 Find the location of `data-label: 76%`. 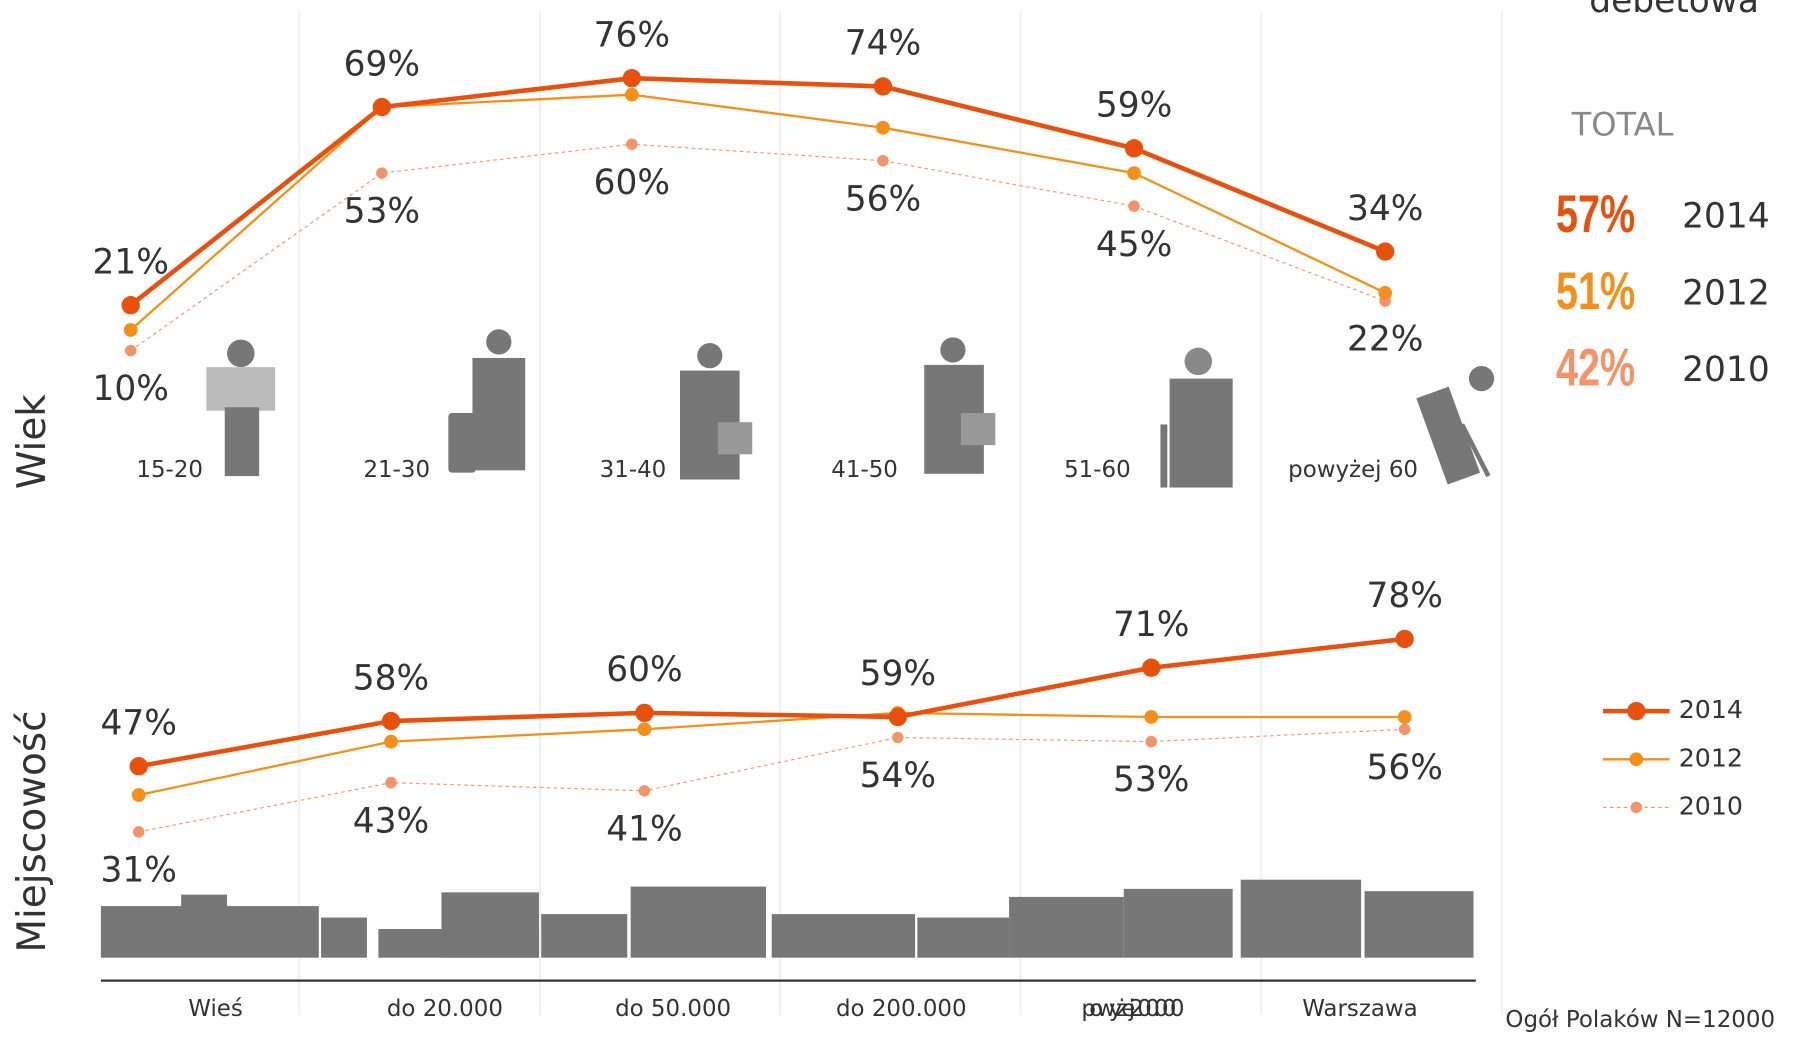

data-label: 76% is located at coordinates (632, 35).